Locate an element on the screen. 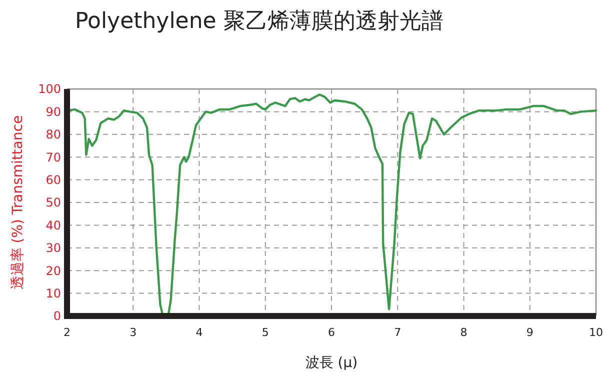  x-tick-label: 5 is located at coordinates (265, 332).